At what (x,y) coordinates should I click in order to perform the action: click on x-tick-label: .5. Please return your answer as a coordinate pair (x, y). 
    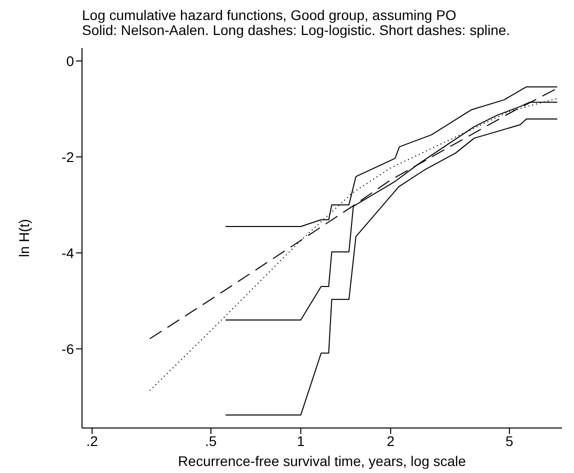
    Looking at the image, I should click on (211, 440).